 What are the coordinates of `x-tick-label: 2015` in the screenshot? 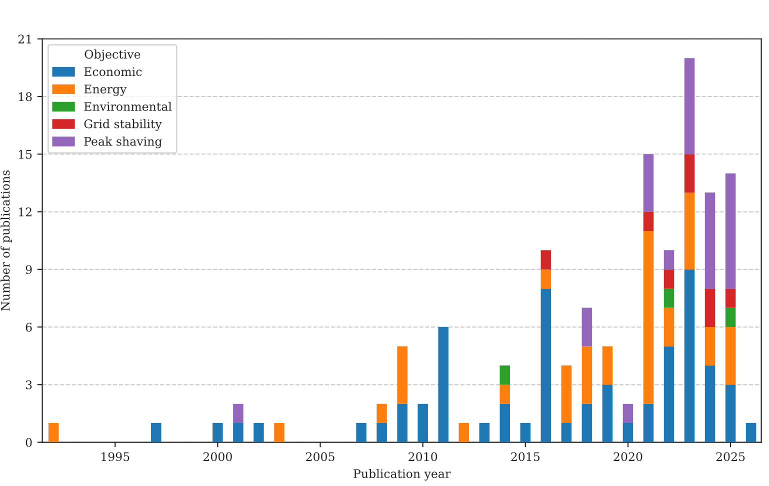 It's located at (525, 457).